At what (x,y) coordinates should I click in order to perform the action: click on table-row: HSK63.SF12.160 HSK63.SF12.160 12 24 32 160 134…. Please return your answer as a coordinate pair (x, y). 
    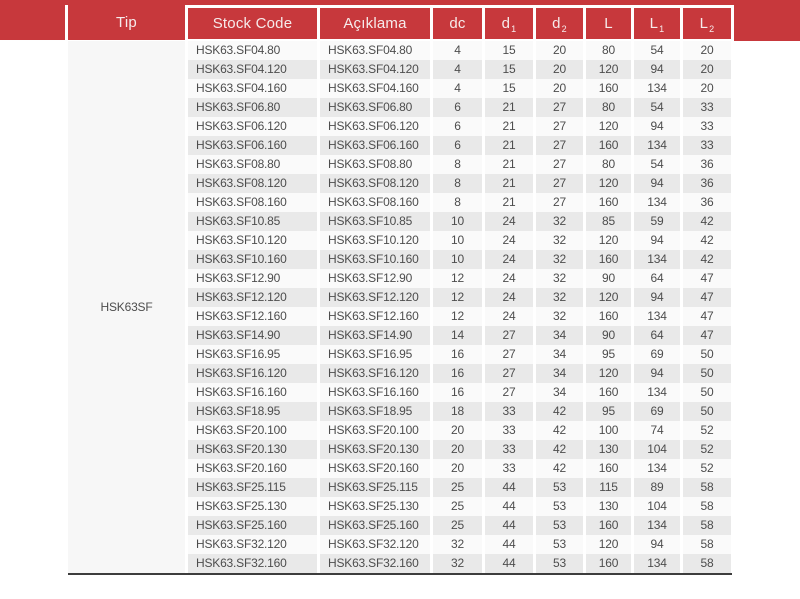
    Looking at the image, I should click on (400, 316).